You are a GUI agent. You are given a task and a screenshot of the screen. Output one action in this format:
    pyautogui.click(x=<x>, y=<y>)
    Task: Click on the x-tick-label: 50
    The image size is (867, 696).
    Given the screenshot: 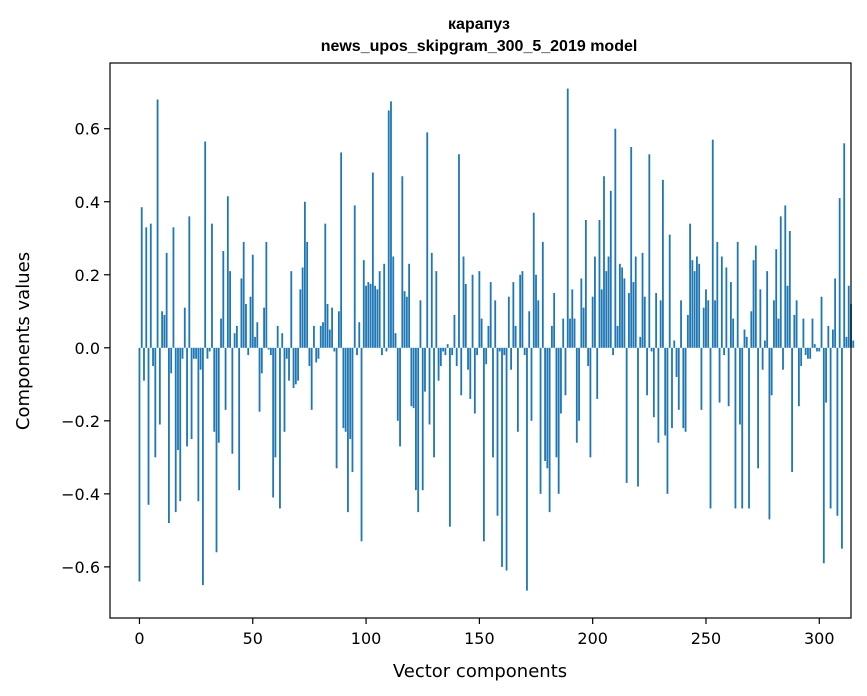 What is the action you would take?
    pyautogui.click(x=253, y=638)
    